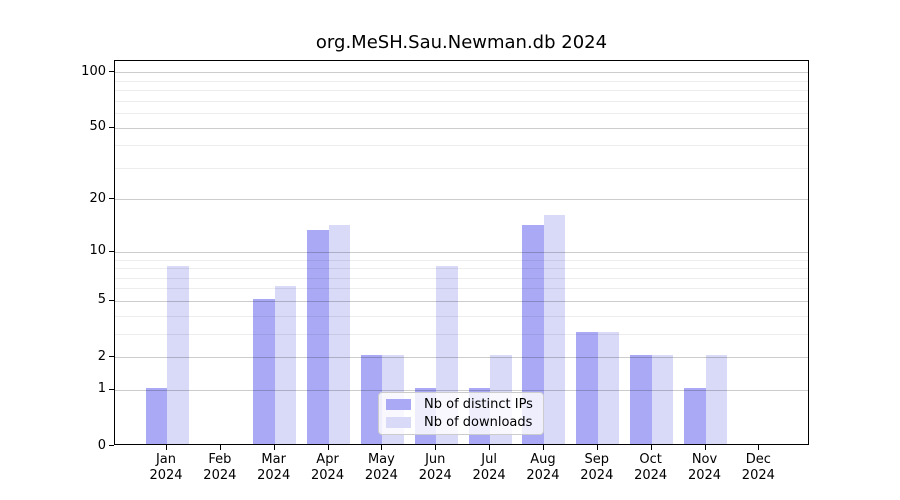 This screenshot has width=900, height=500. Describe the element at coordinates (597, 447) in the screenshot. I see `x-tick-sep` at that location.